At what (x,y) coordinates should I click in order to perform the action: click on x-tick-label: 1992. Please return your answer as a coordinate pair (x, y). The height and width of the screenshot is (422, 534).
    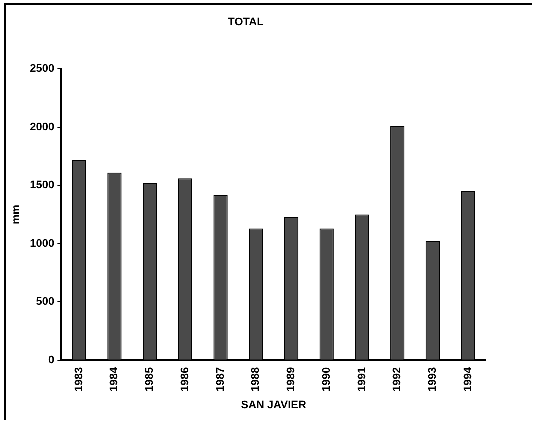
    Looking at the image, I should click on (398, 379).